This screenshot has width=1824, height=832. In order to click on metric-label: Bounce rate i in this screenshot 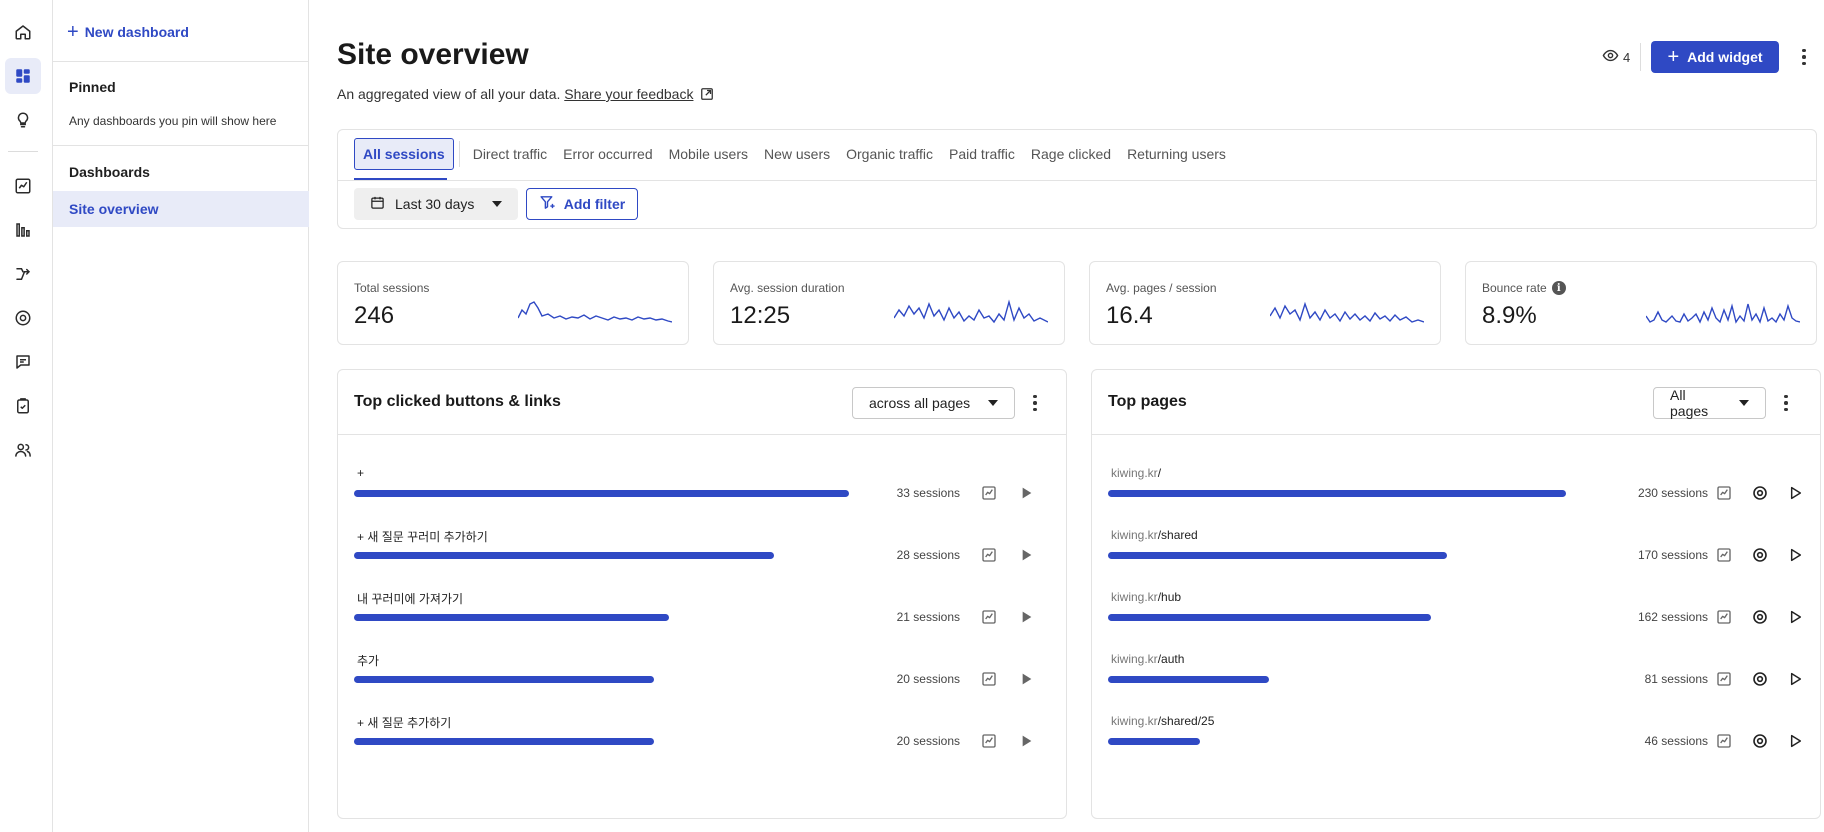, I will do `click(1524, 288)`.